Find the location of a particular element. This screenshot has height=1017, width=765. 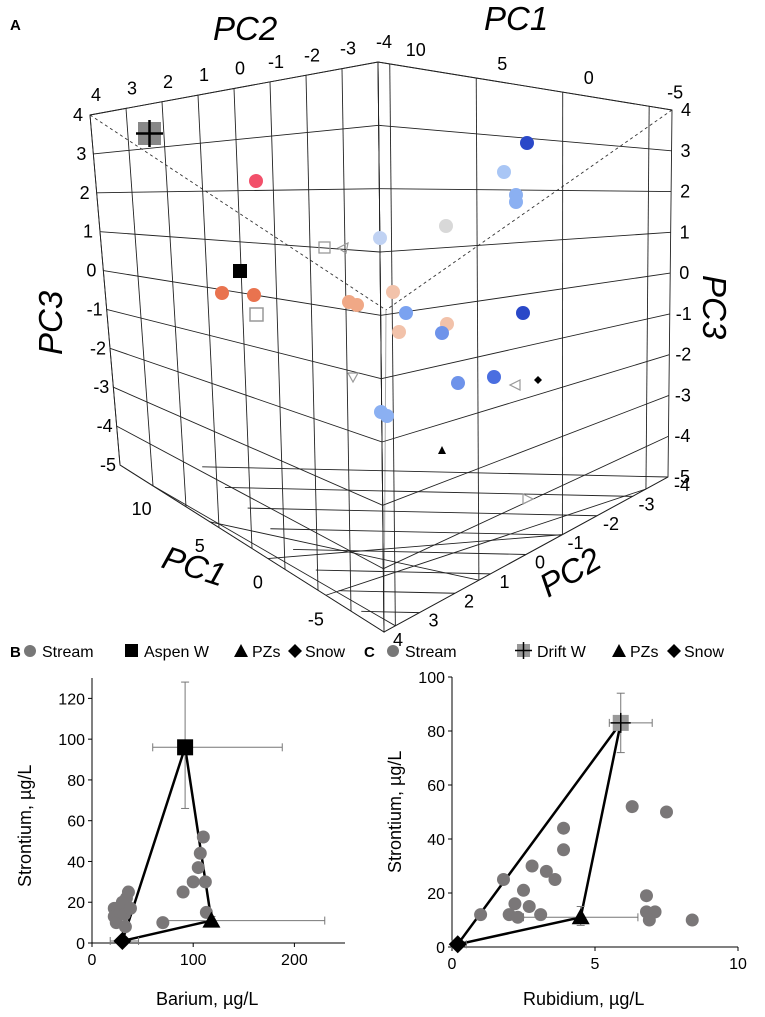

b-x-tick: 200 is located at coordinates (294, 960).